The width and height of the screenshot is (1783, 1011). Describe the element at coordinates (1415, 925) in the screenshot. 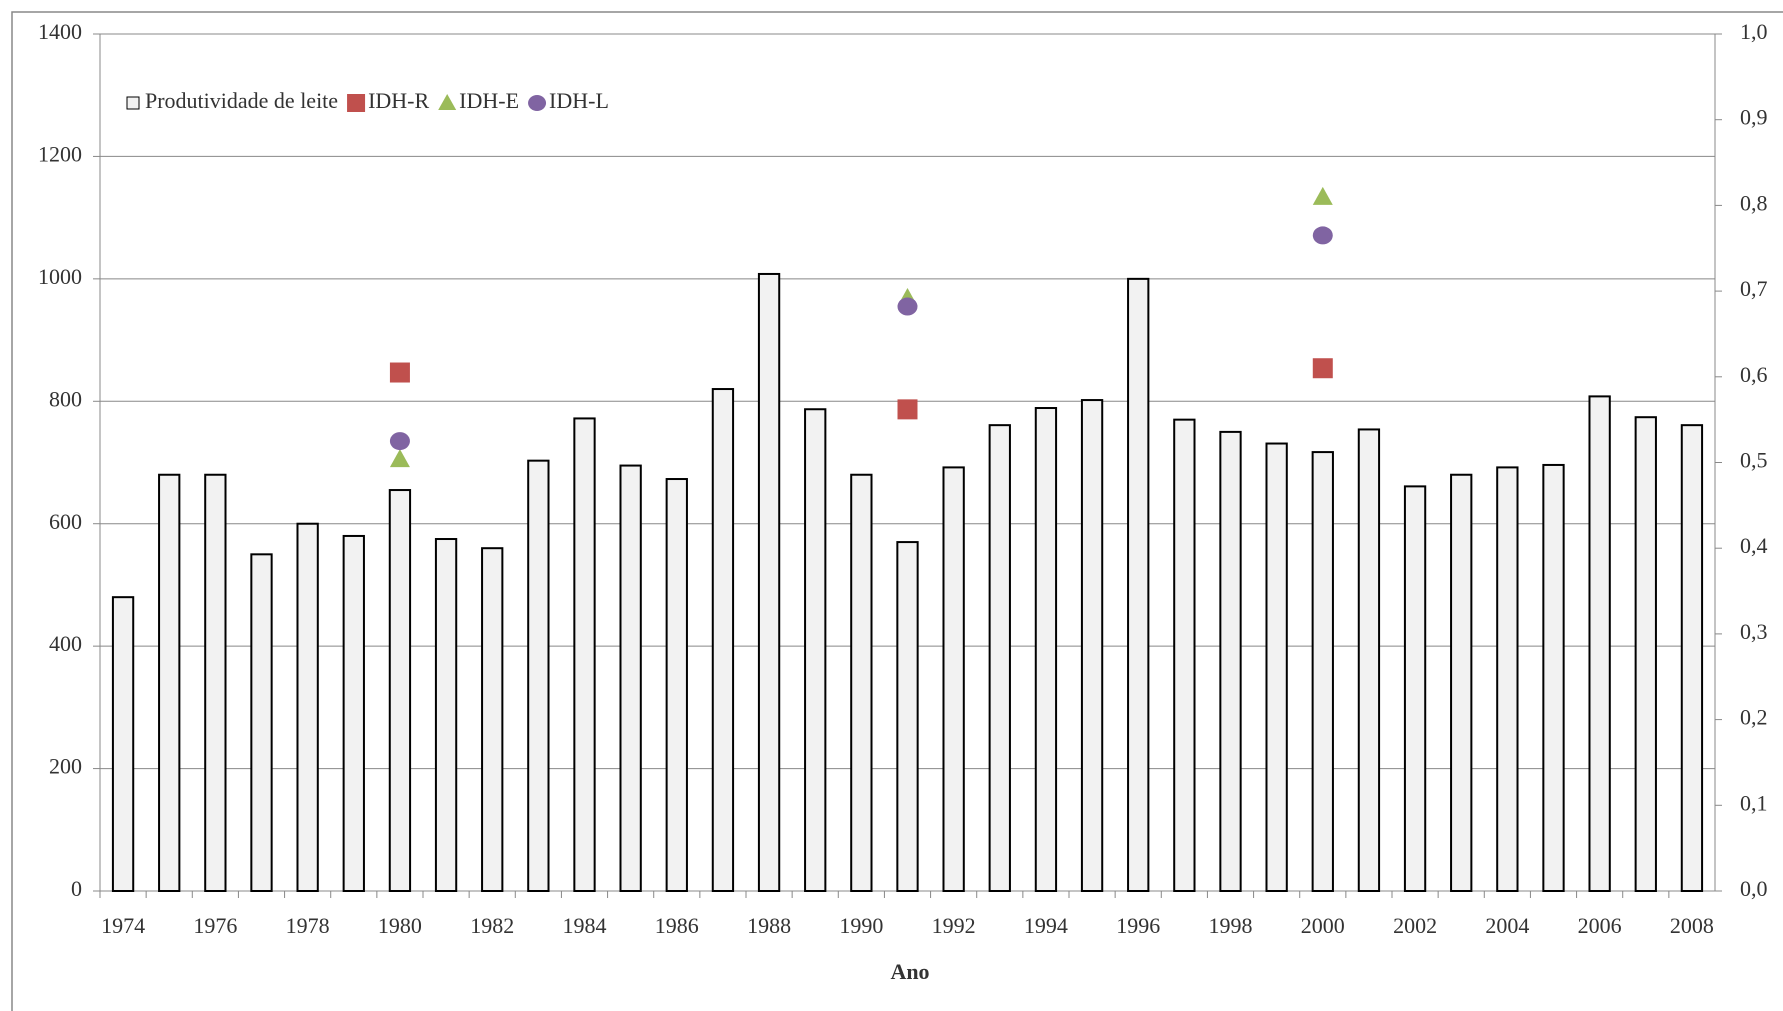

I see `x-tick-label: 2002` at that location.